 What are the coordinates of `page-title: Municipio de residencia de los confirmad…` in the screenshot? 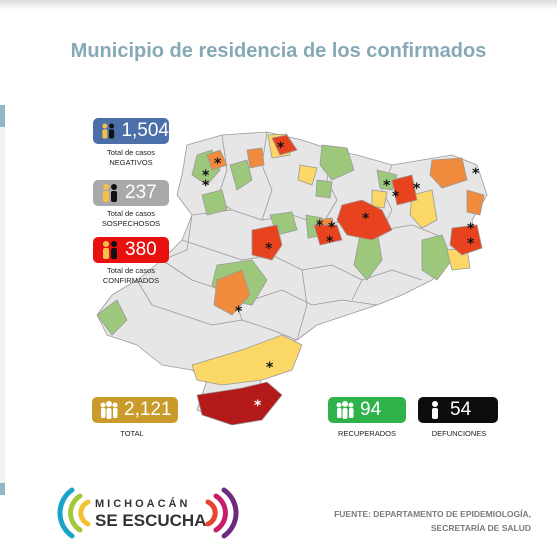 It's located at (278, 51).